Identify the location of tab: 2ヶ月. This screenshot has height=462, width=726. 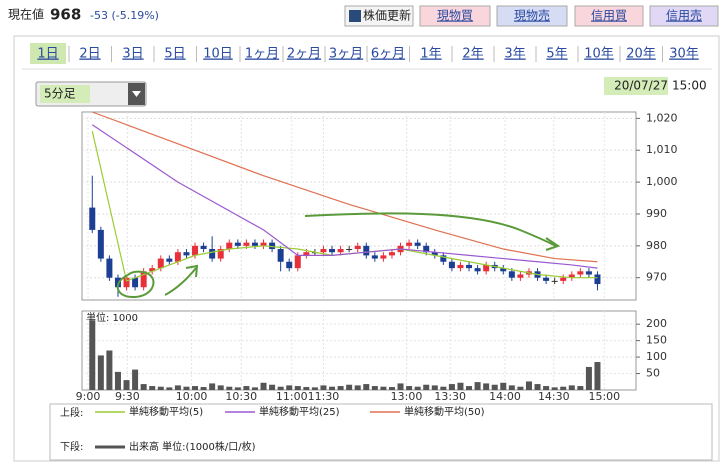
(304, 54).